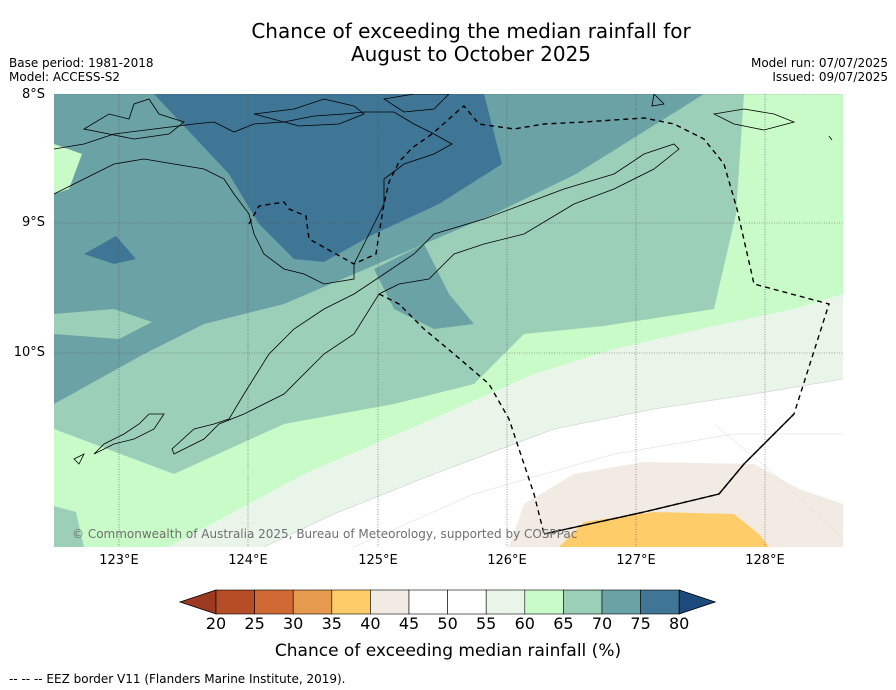 Image resolution: width=896 pixels, height=690 pixels. I want to click on lon-label-125e: 125°E, so click(378, 560).